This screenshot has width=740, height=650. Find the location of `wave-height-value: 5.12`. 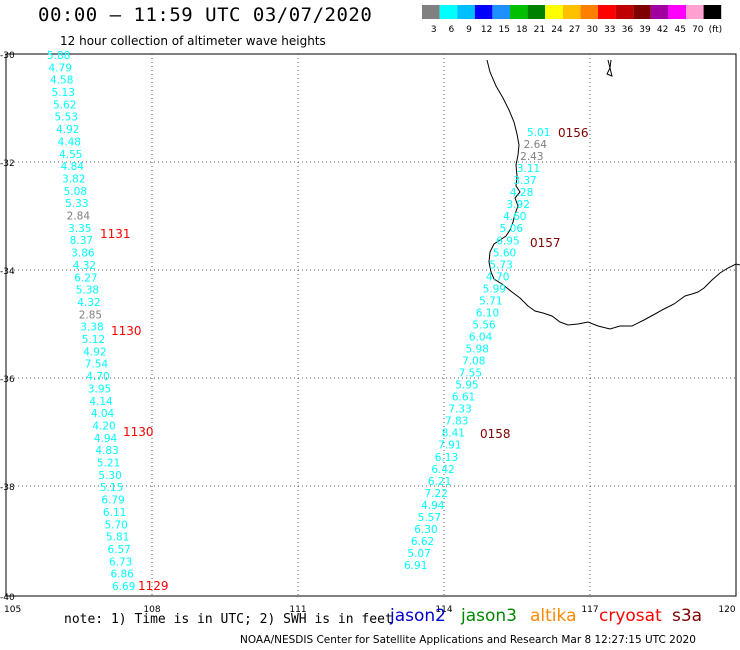

wave-height-value: 5.12 is located at coordinates (93, 340).